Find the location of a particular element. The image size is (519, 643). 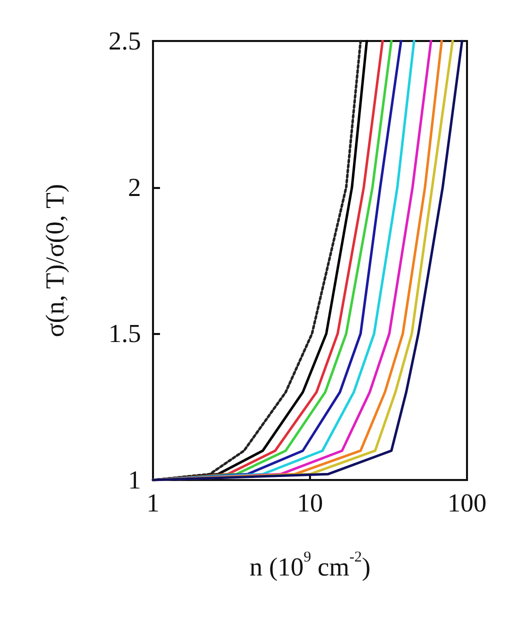

x-tick-label: 10 is located at coordinates (310, 503).